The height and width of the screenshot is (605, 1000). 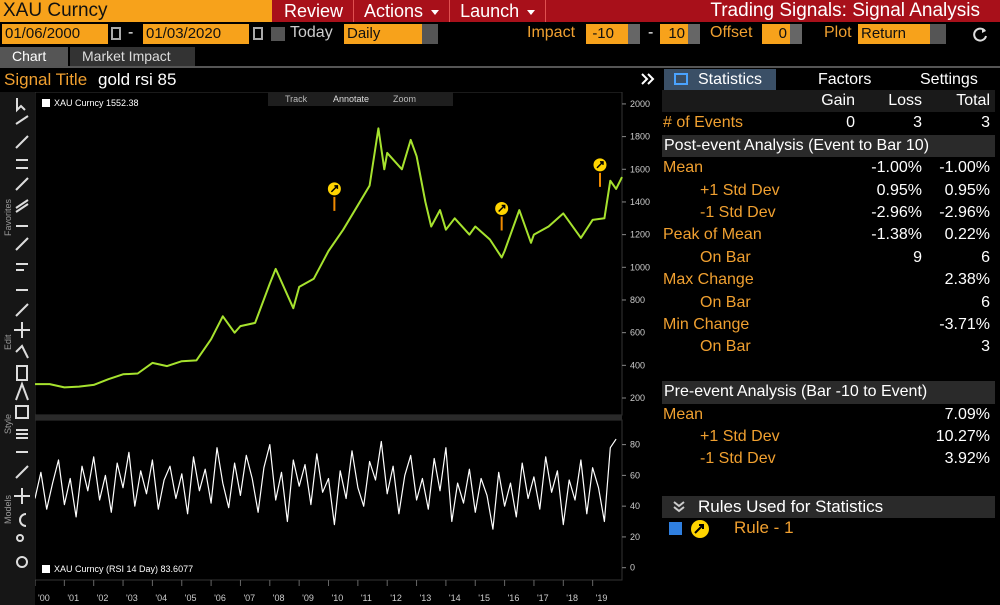 What do you see at coordinates (55, 34) in the screenshot?
I see `start-date: 01/06/2000` at bounding box center [55, 34].